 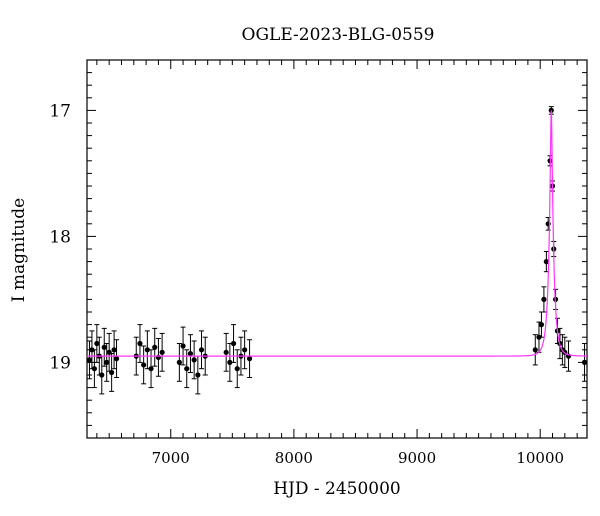 I want to click on x-tick-label: 7000, so click(x=171, y=458).